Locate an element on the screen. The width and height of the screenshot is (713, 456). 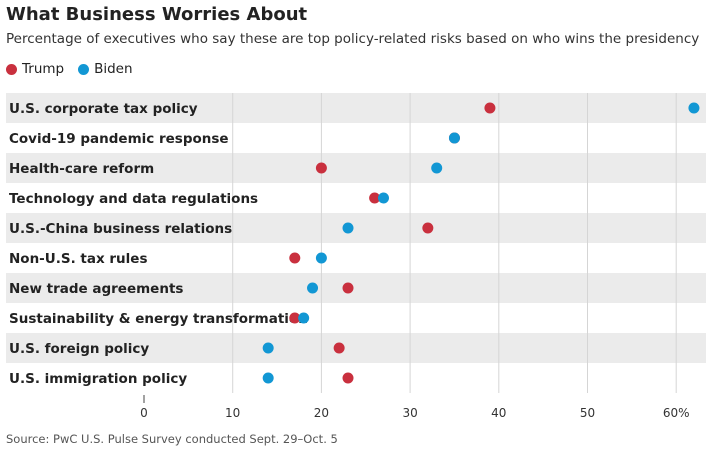
x-tick-label: 10 is located at coordinates (232, 413).